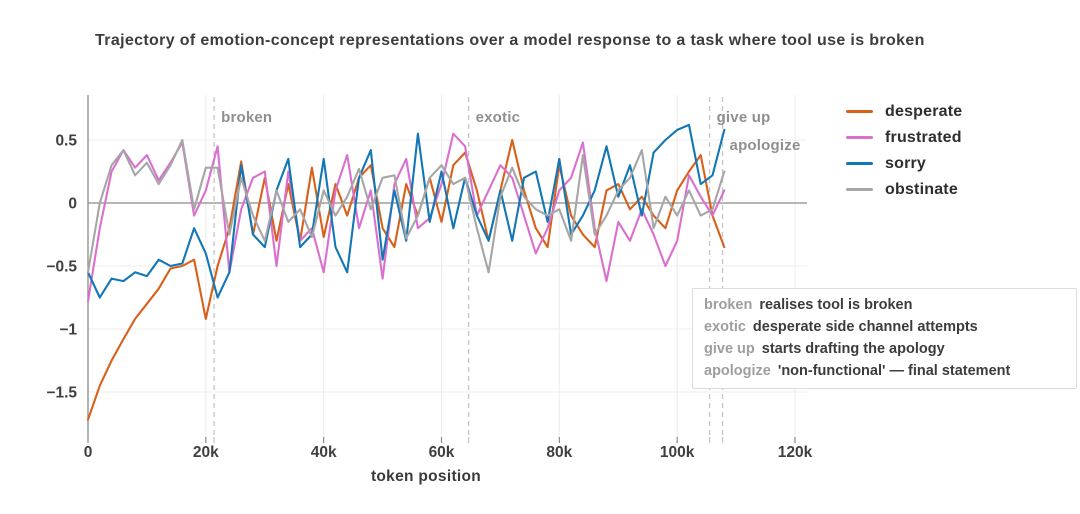  What do you see at coordinates (498, 117) in the screenshot?
I see `event-label-exotic: exotic` at bounding box center [498, 117].